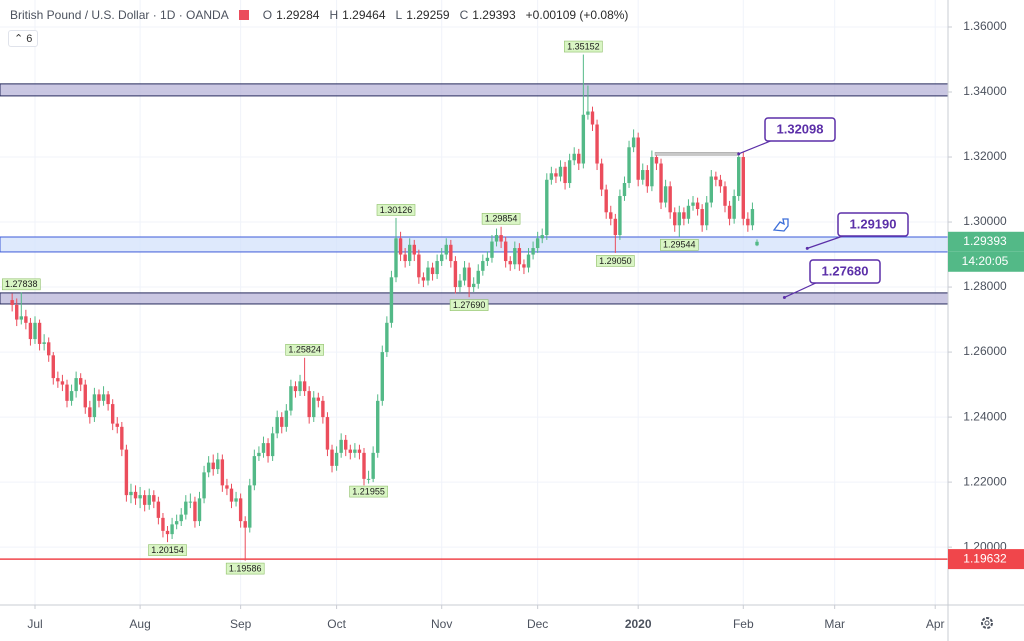 Image resolution: width=1024 pixels, height=641 pixels. I want to click on price-label: 1.19586, so click(245, 568).